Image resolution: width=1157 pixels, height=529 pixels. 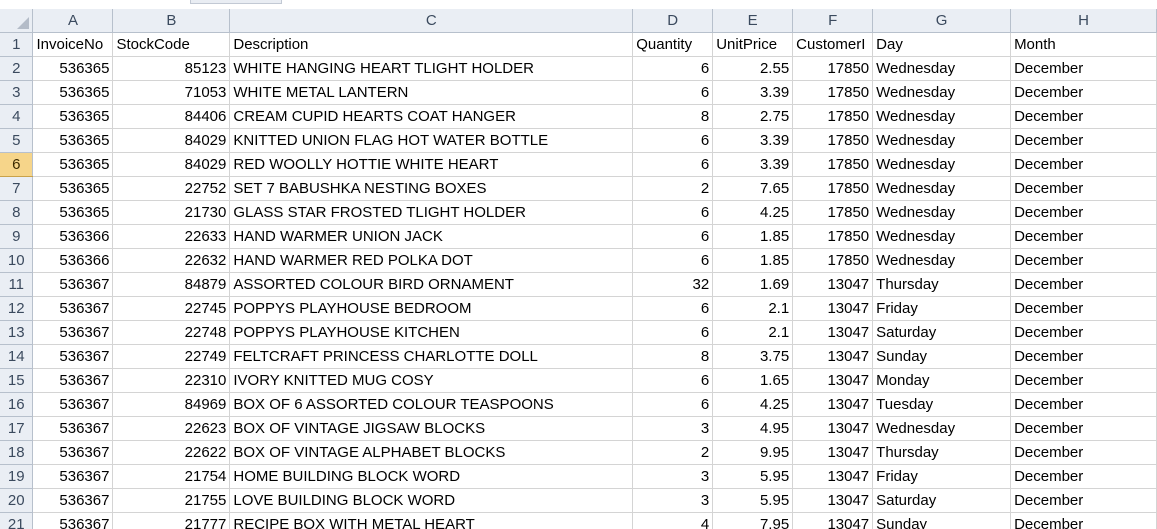 What do you see at coordinates (753, 188) in the screenshot?
I see `cell-unitprice: 7.65` at bounding box center [753, 188].